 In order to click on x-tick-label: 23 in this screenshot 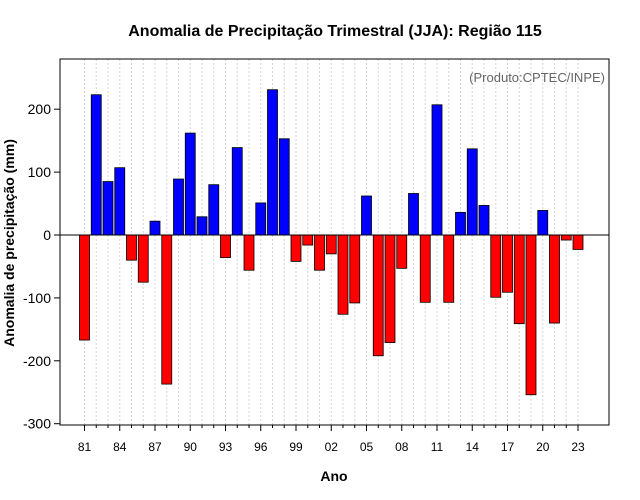, I will do `click(578, 447)`.